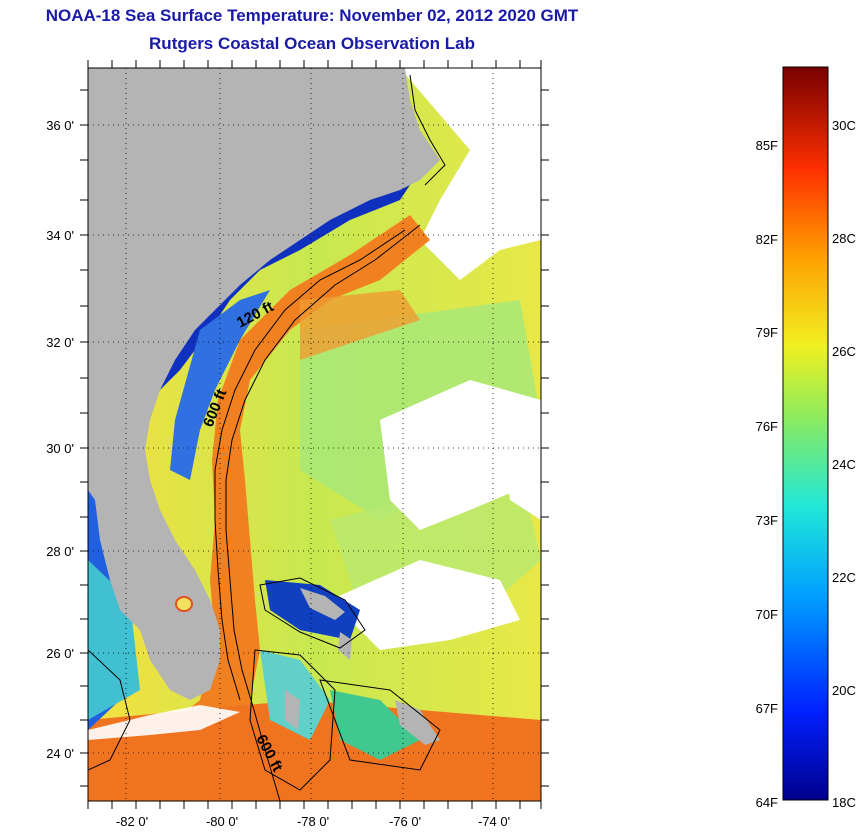  What do you see at coordinates (844, 690) in the screenshot?
I see `colorbar-label-20C: 20C` at bounding box center [844, 690].